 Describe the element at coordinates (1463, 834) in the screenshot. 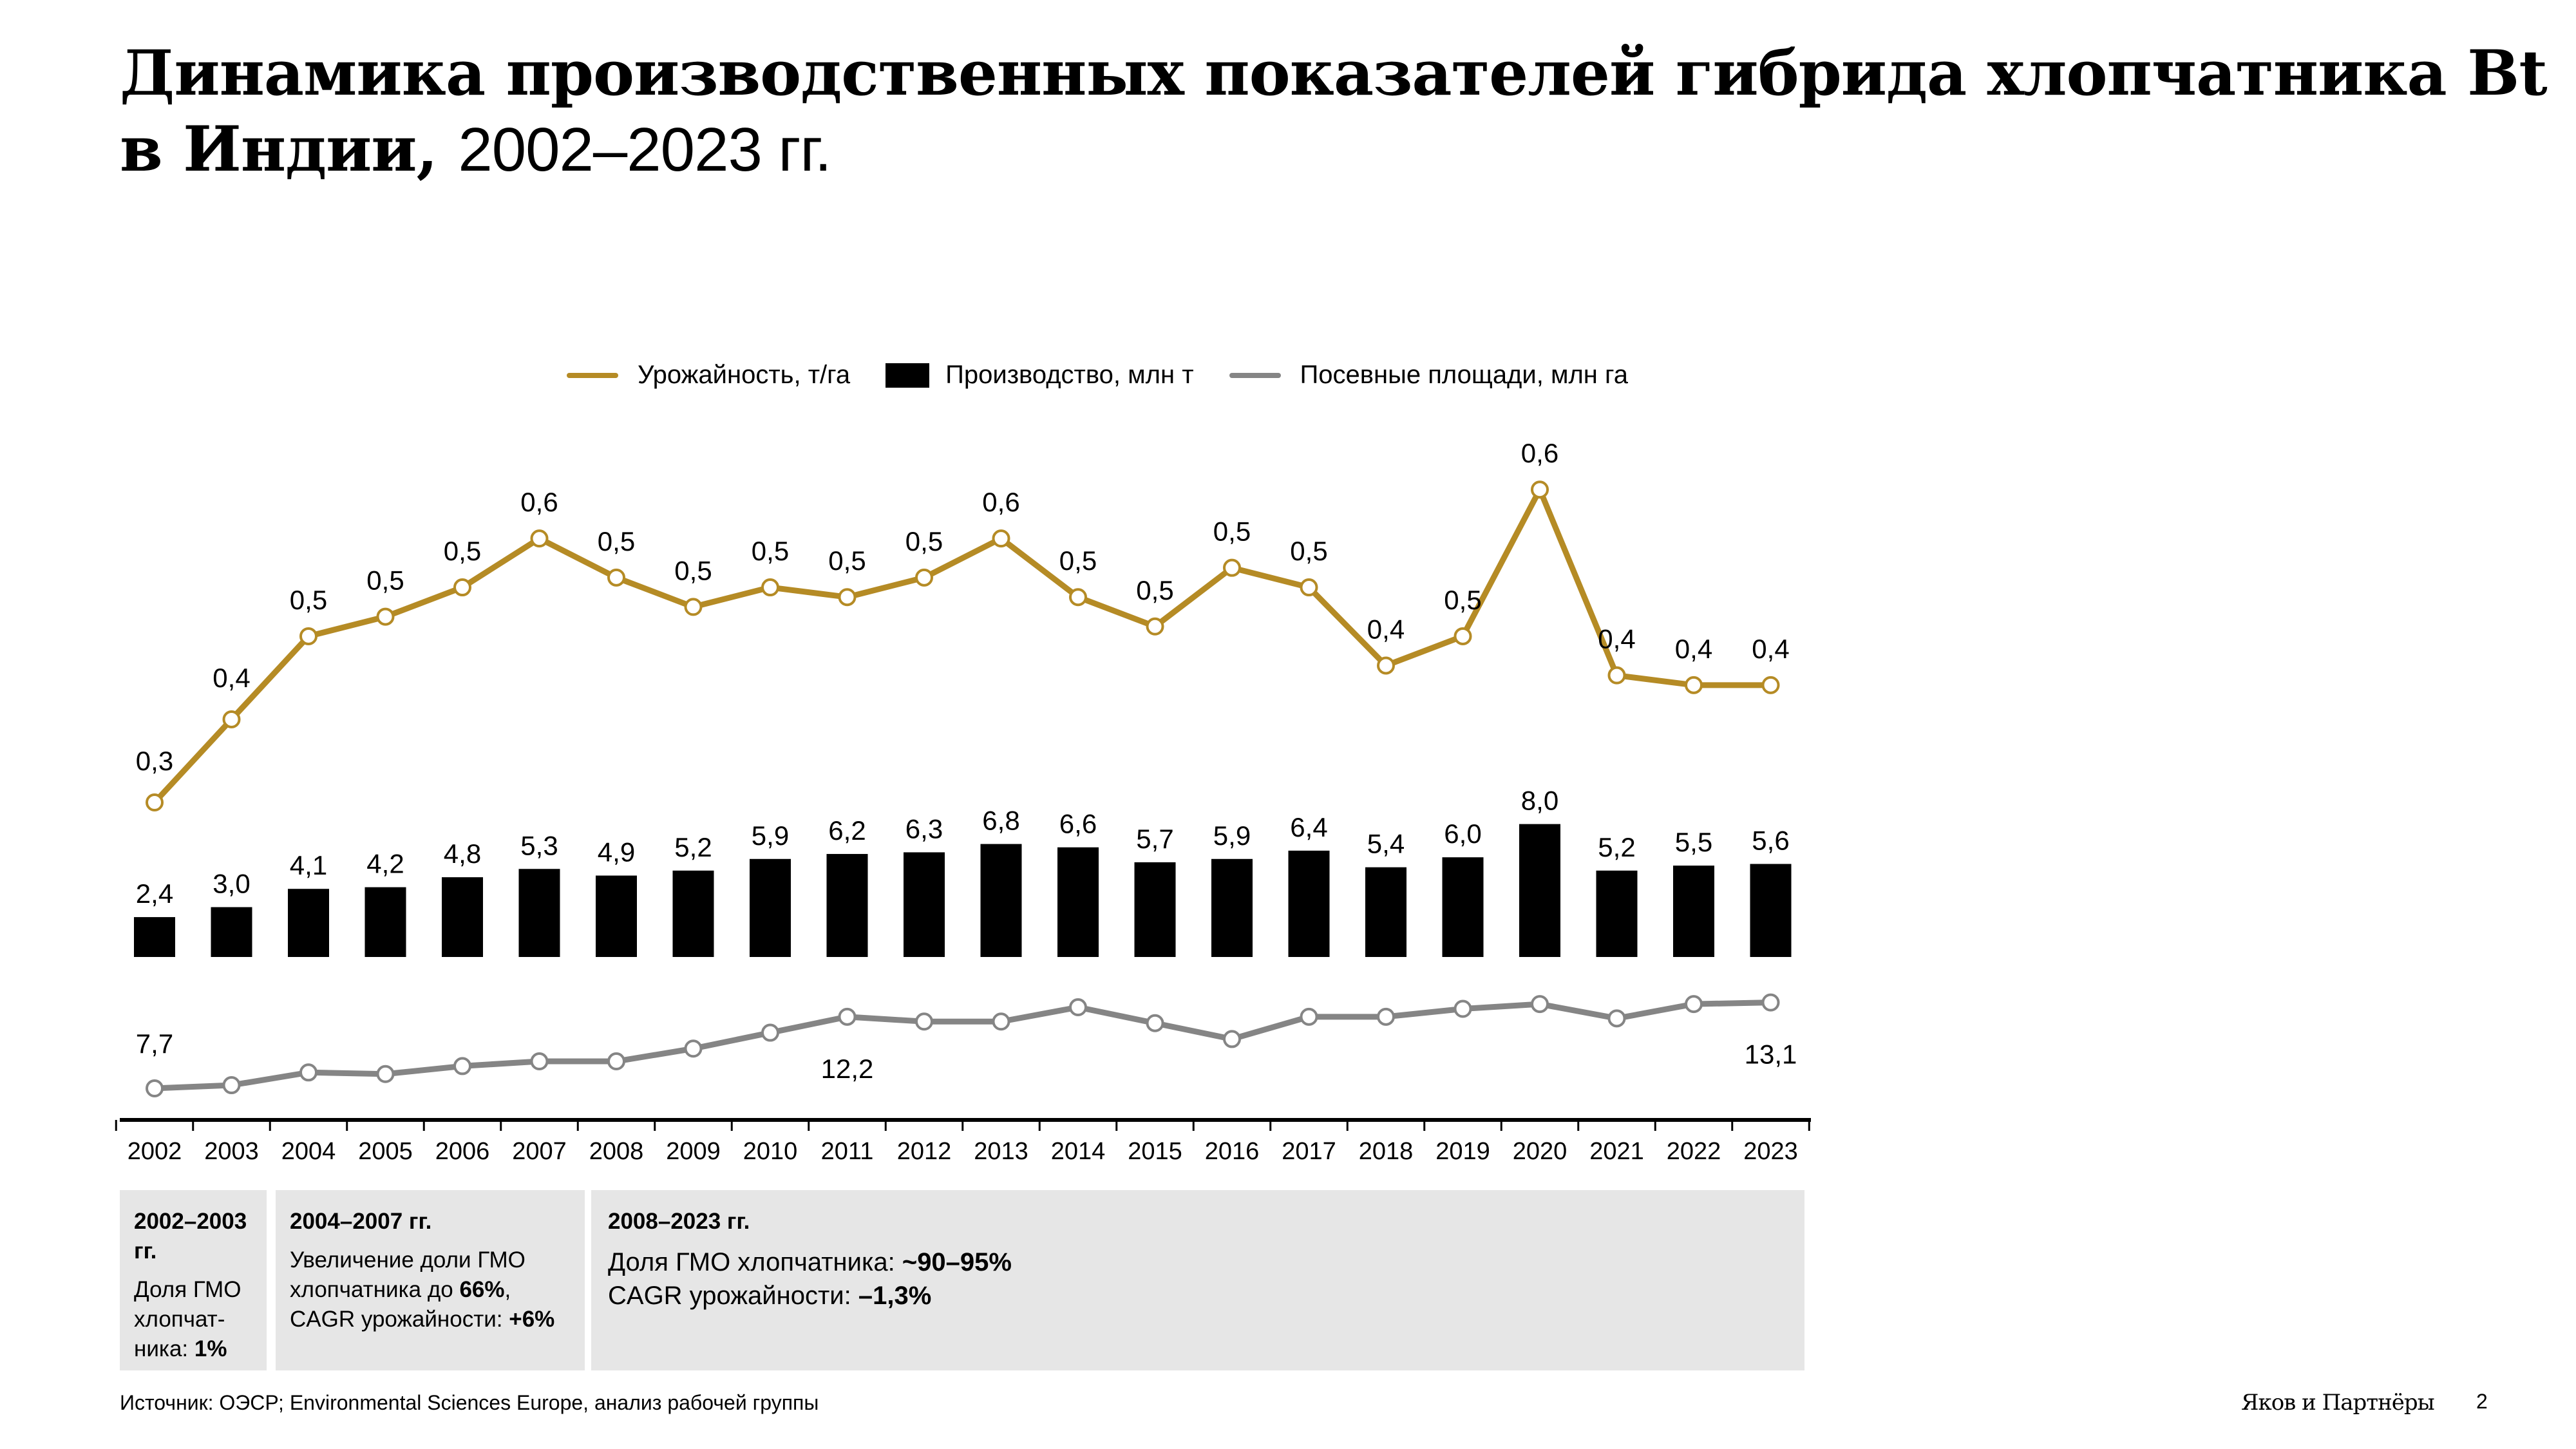

I see `bar-label: 6,0` at that location.